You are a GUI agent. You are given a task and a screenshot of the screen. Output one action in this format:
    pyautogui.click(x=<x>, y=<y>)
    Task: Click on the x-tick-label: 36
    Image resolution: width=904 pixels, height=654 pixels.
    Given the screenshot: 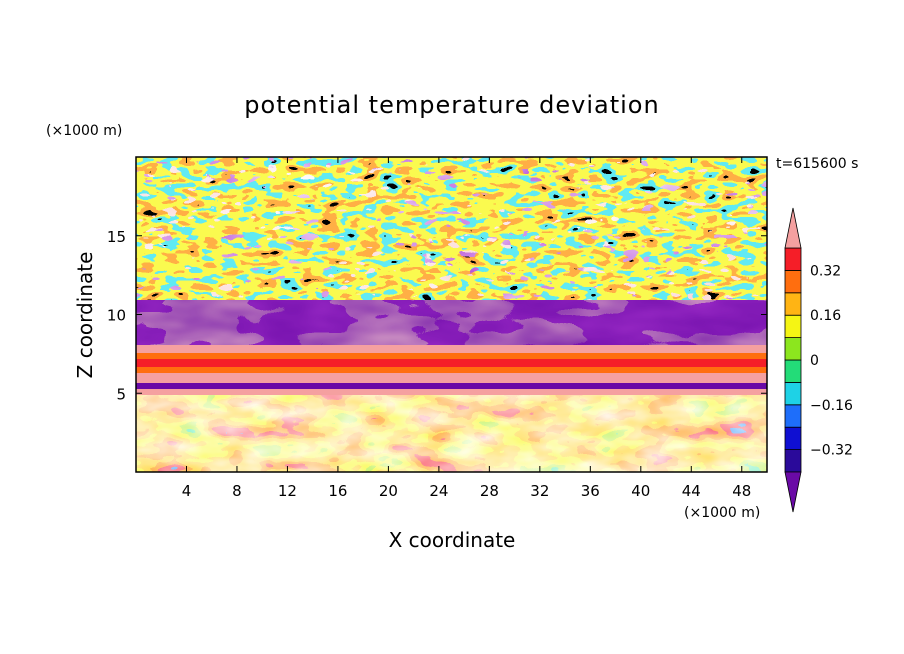 What is the action you would take?
    pyautogui.click(x=590, y=491)
    